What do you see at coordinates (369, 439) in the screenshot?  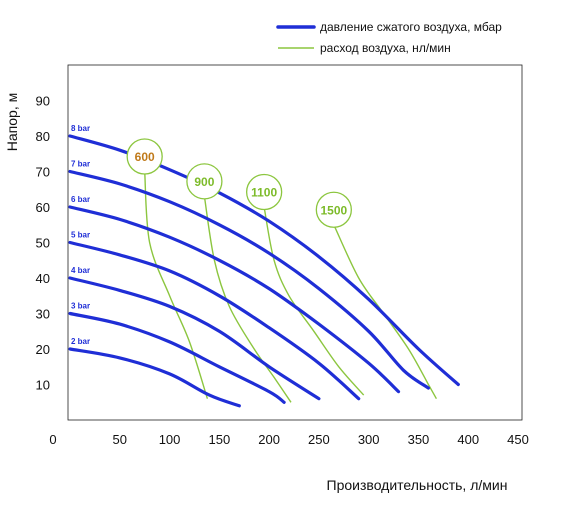 I see `x-tick-label: 300` at bounding box center [369, 439].